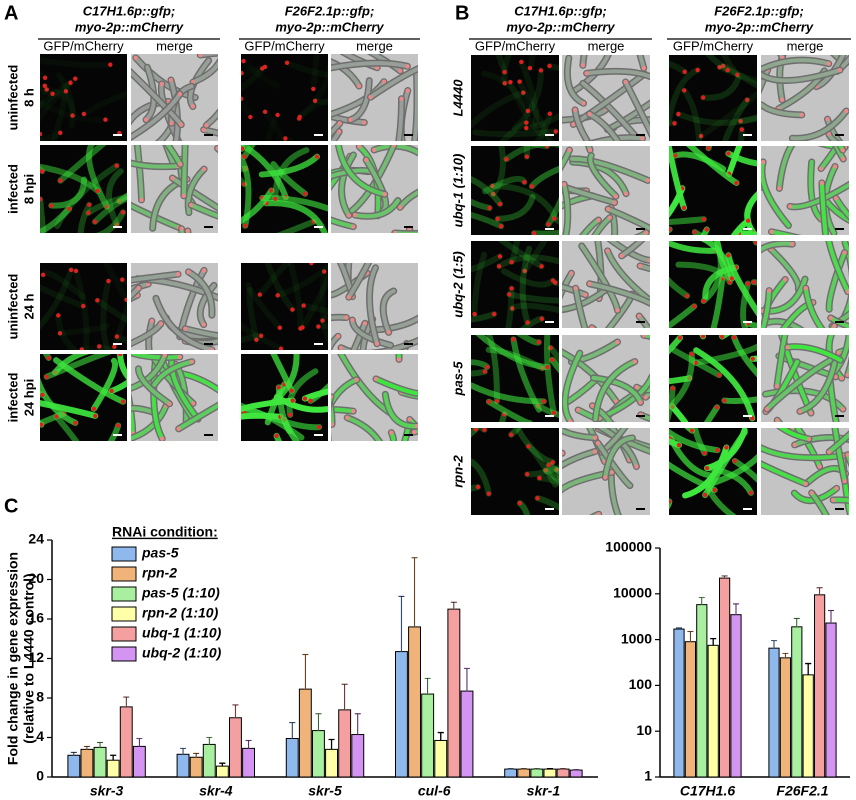 The image size is (856, 800). What do you see at coordinates (434, 791) in the screenshot?
I see `x-tick-label: cul-6` at bounding box center [434, 791].